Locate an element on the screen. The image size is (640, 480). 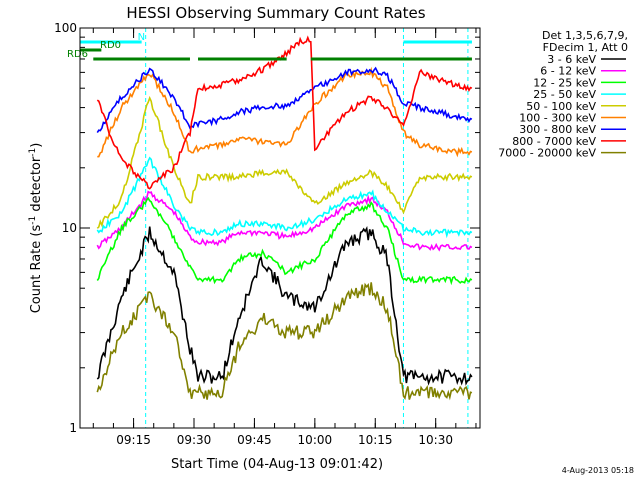
x-tick-label-1: 09:30 is located at coordinates (194, 440).